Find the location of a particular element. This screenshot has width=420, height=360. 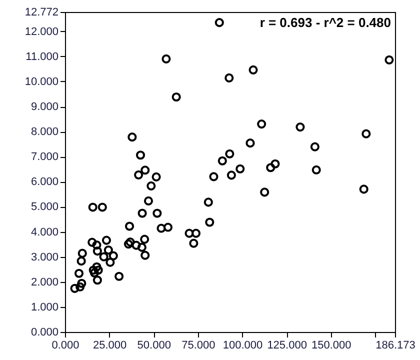

x-tick-label: 100.000 is located at coordinates (242, 346).